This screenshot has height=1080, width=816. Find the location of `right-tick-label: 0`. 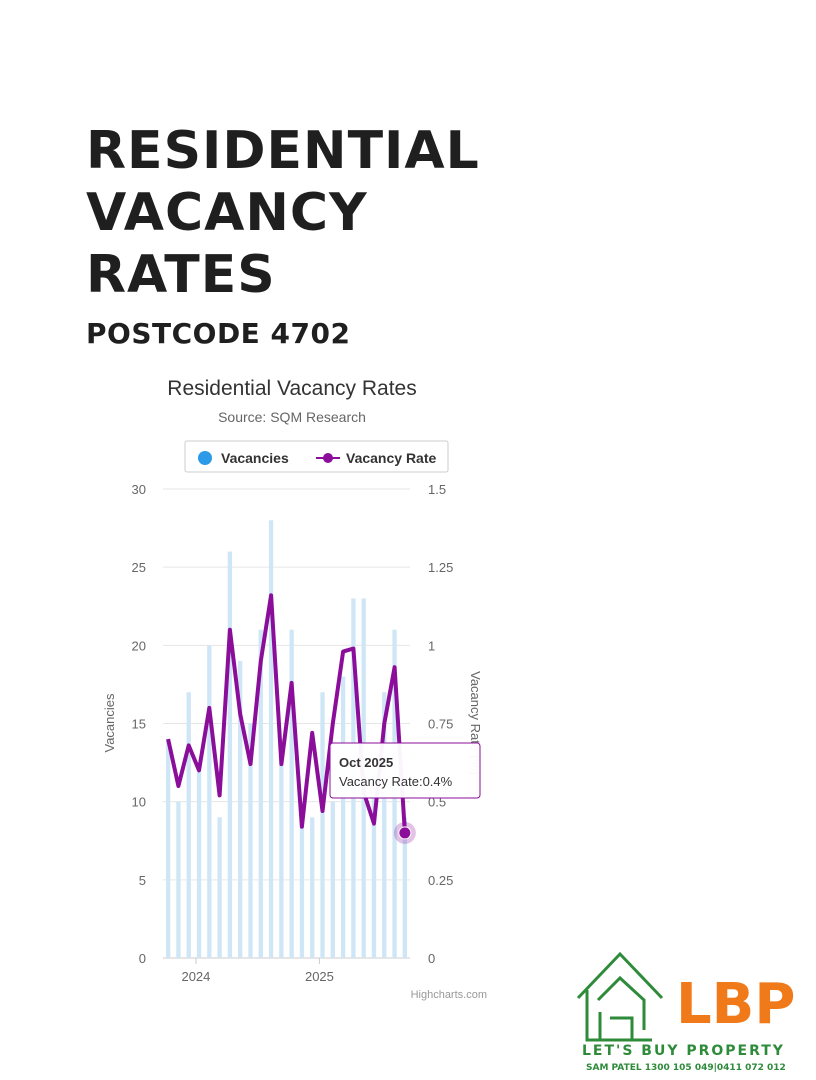

right-tick-label: 0 is located at coordinates (431, 958).